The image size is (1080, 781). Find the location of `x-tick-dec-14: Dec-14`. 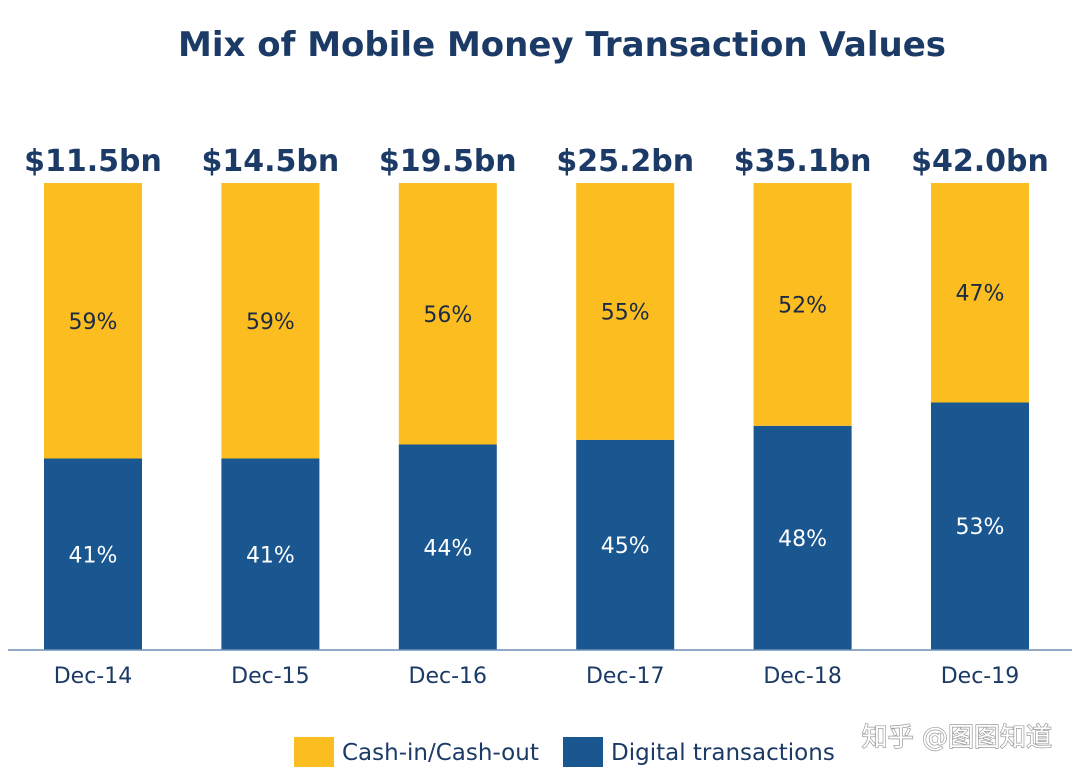

x-tick-dec-14: Dec-14 is located at coordinates (93, 676).